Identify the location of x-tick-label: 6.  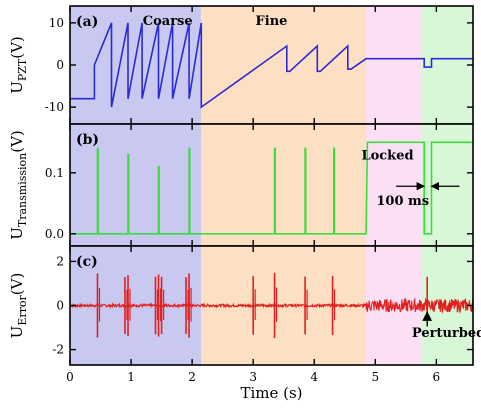
(437, 377).